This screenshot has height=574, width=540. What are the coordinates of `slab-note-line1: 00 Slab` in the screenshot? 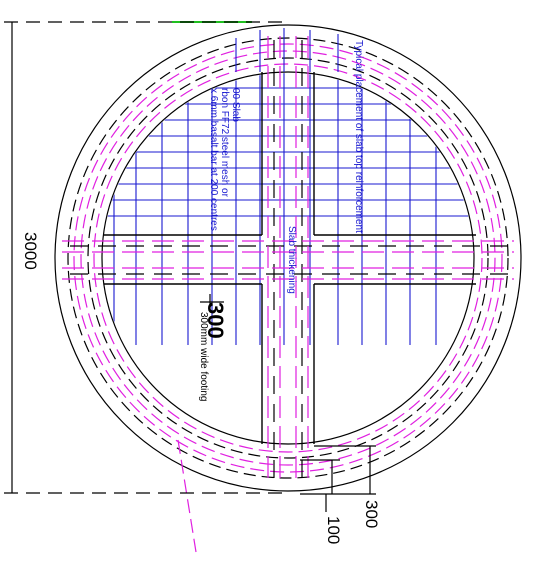 It's located at (235, 105).